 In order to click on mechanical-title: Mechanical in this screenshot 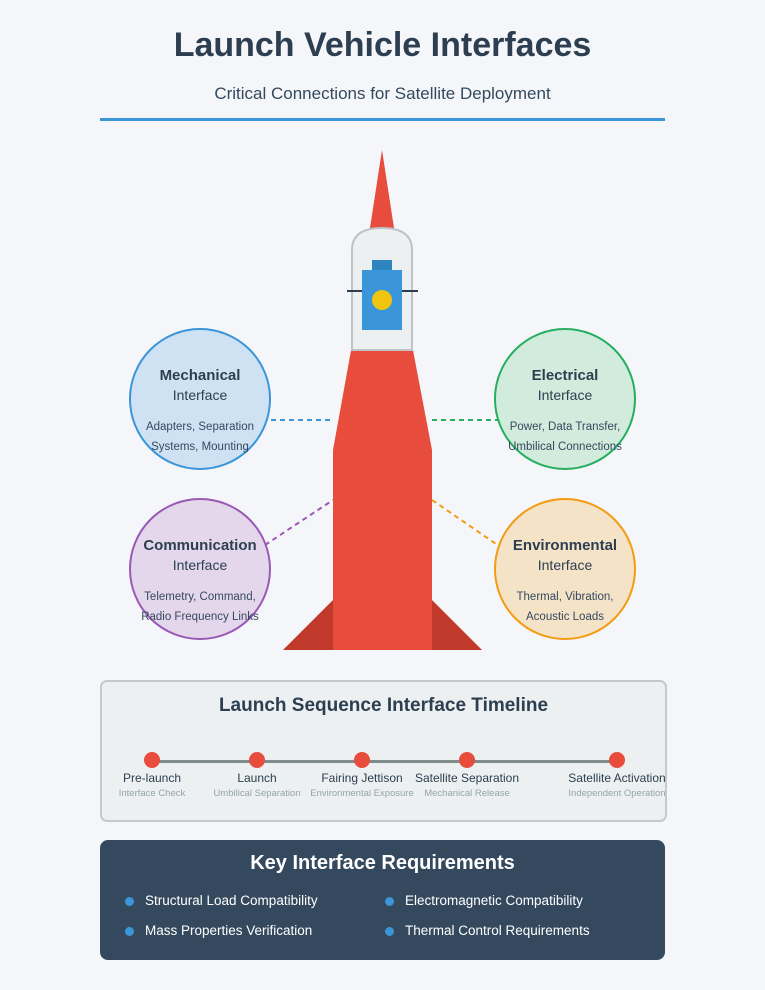, I will do `click(200, 375)`.